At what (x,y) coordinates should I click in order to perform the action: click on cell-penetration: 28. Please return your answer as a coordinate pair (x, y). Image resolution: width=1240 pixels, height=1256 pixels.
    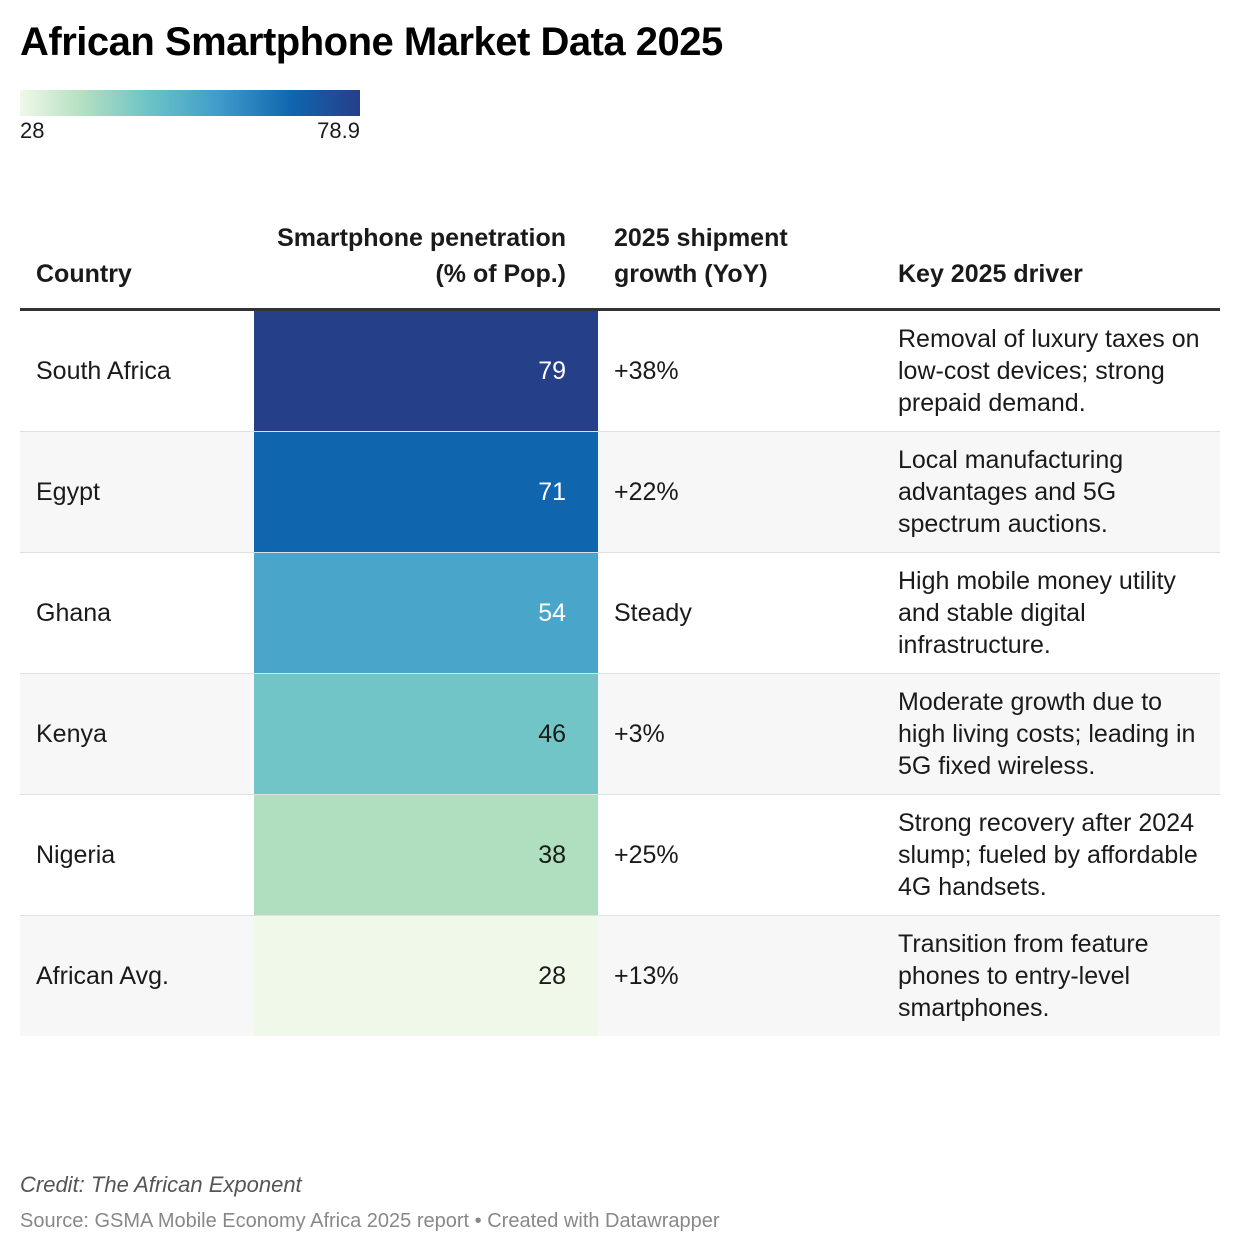
    Looking at the image, I should click on (426, 975).